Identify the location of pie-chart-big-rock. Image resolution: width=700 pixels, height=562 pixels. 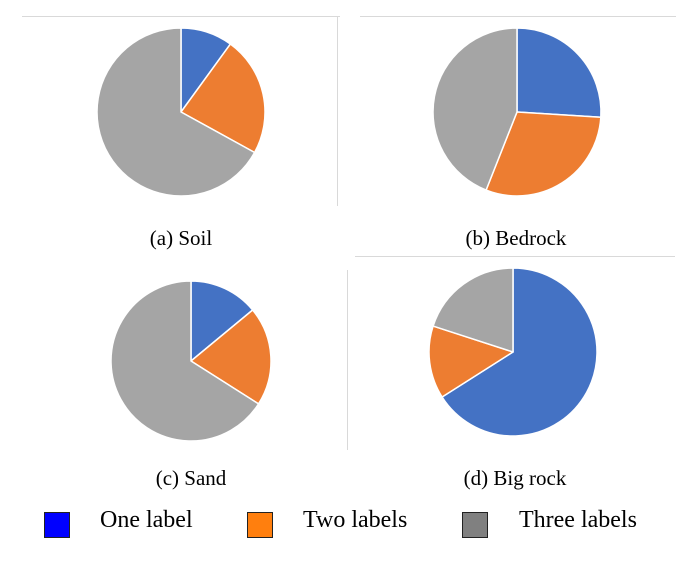
(513, 352).